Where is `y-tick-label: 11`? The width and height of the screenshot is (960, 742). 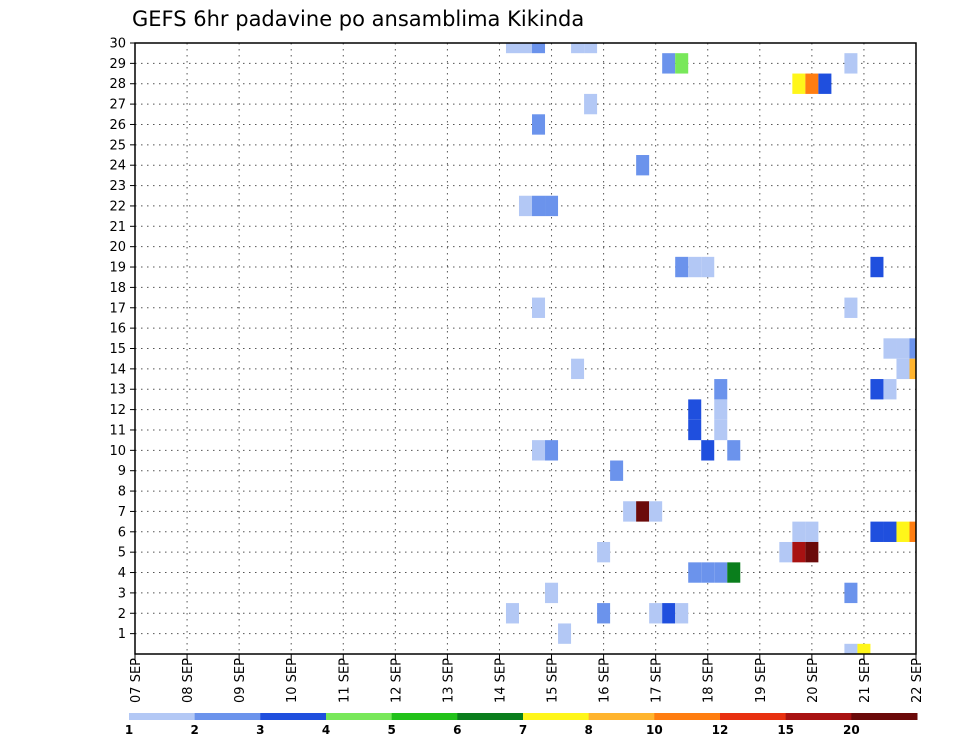
y-tick-label: 11 is located at coordinates (117, 430).